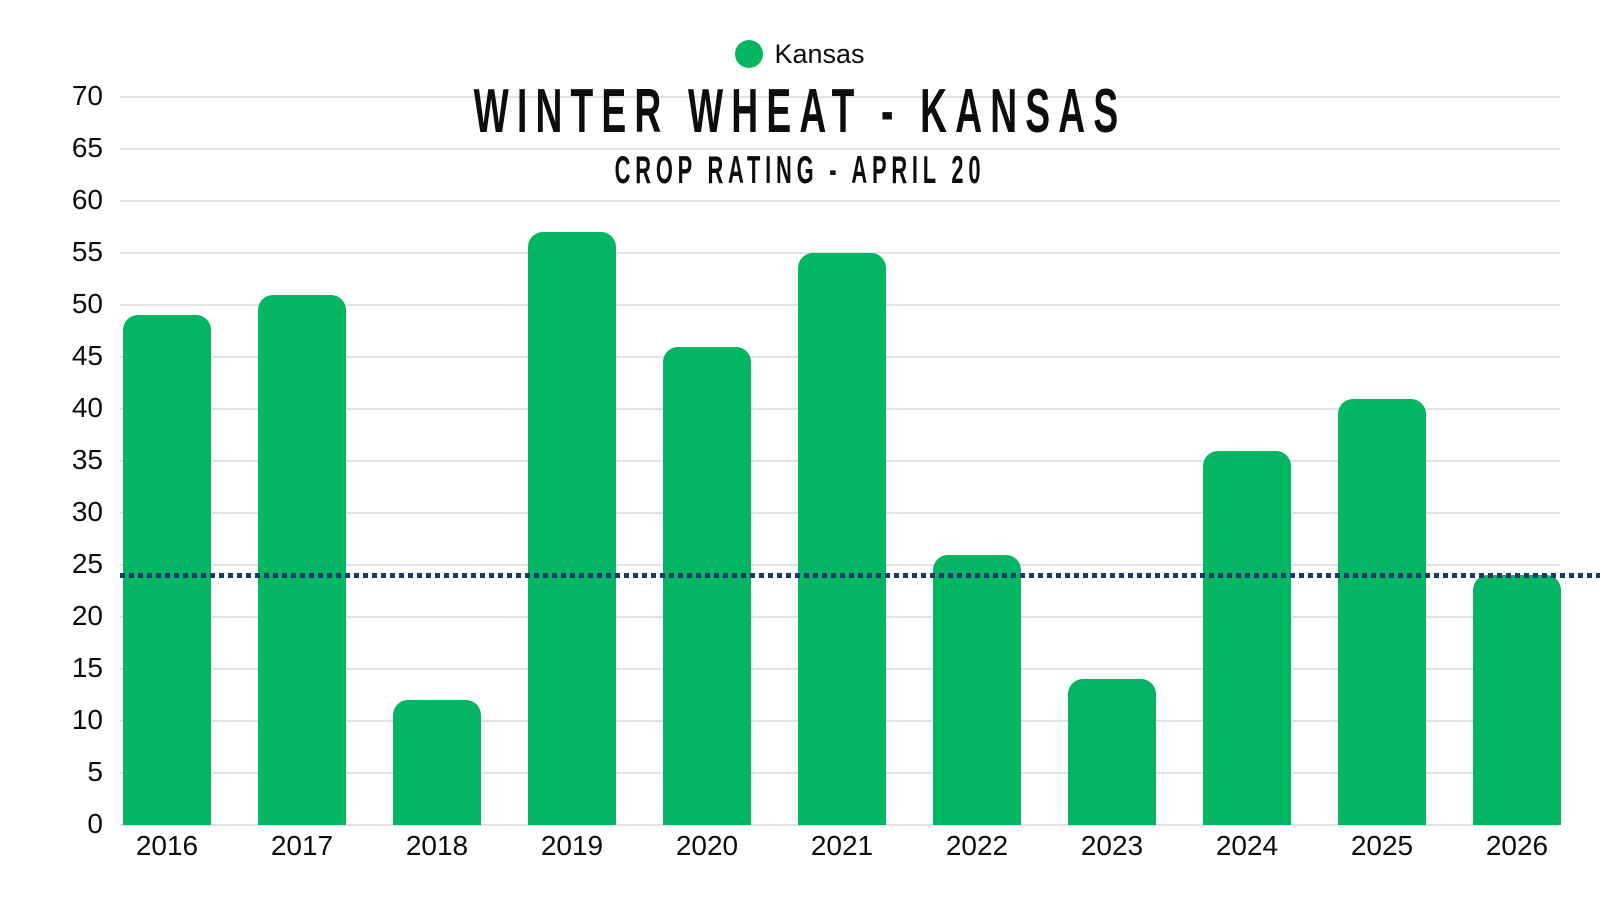 This screenshot has width=1600, height=900. I want to click on reference-line, so click(860, 575).